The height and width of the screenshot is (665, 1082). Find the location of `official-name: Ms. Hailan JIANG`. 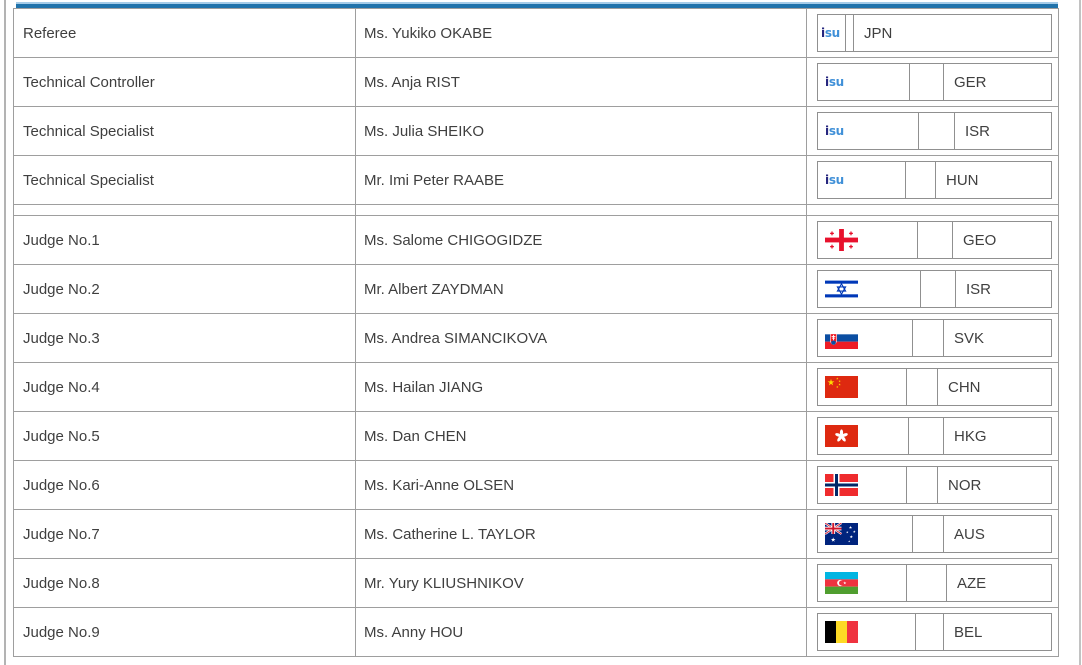

official-name: Ms. Hailan JIANG is located at coordinates (424, 387).